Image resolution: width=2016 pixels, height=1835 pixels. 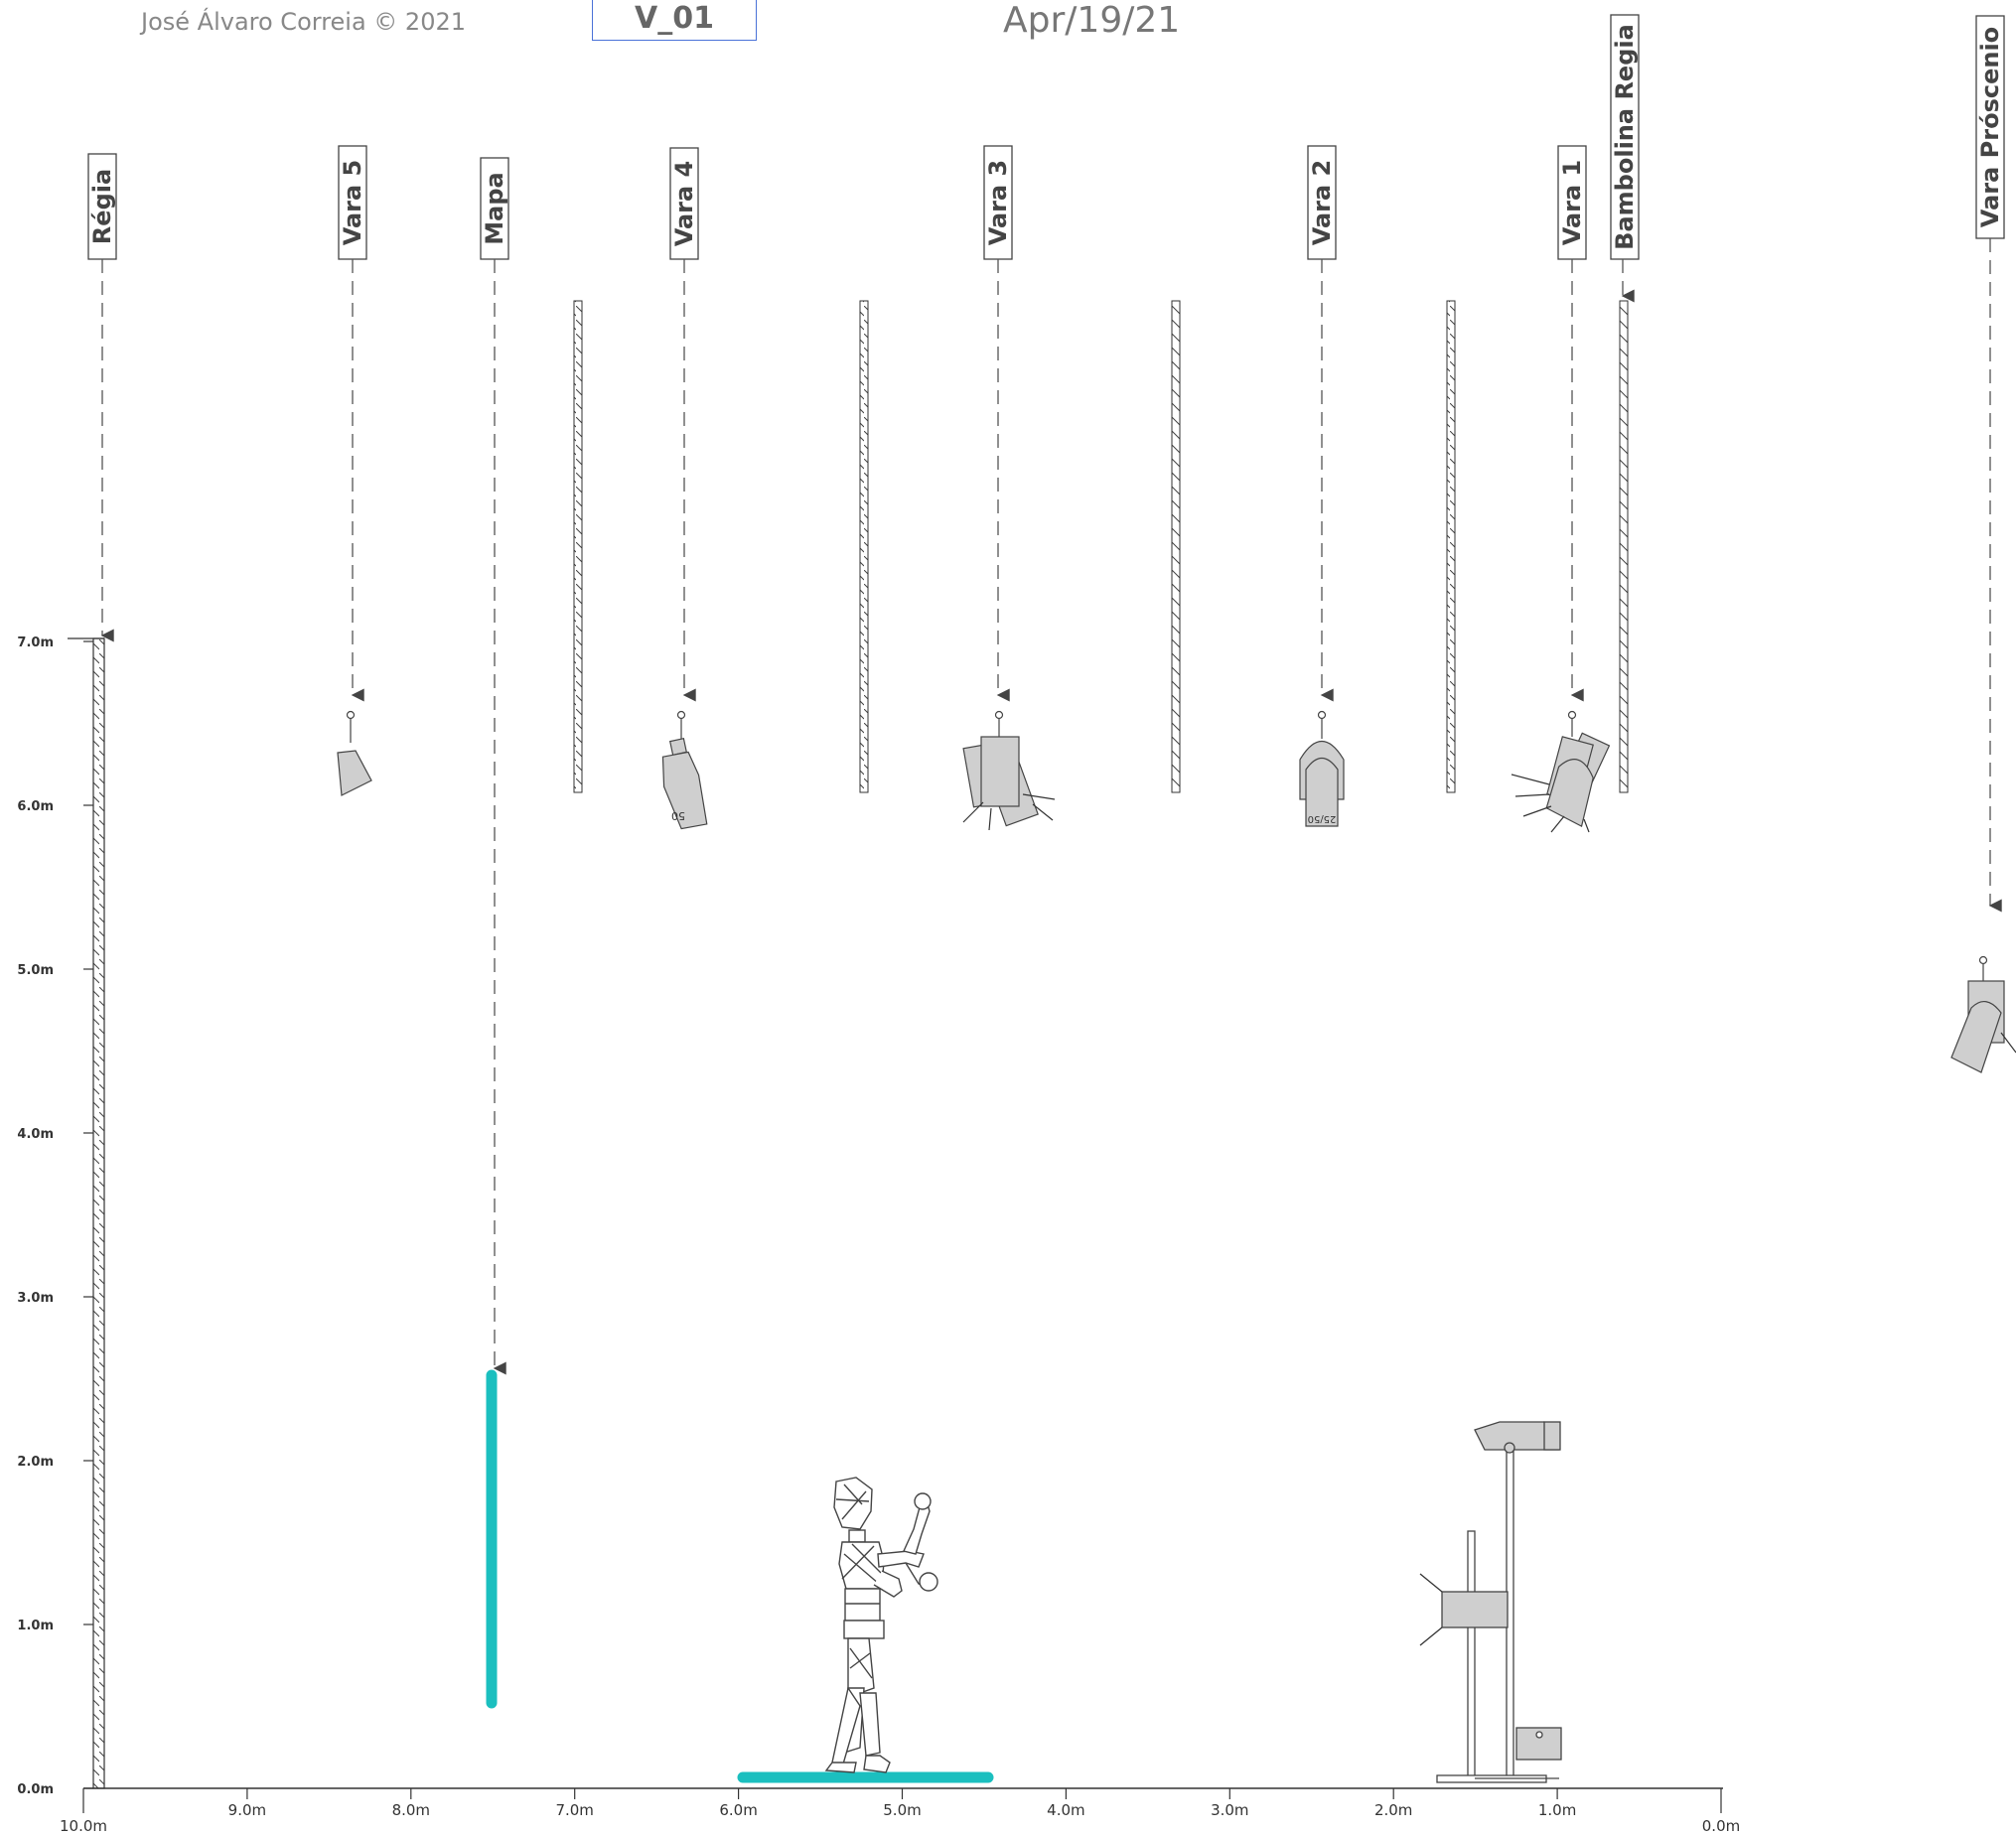 I want to click on x-tick-label: 9.0m, so click(x=247, y=1810).